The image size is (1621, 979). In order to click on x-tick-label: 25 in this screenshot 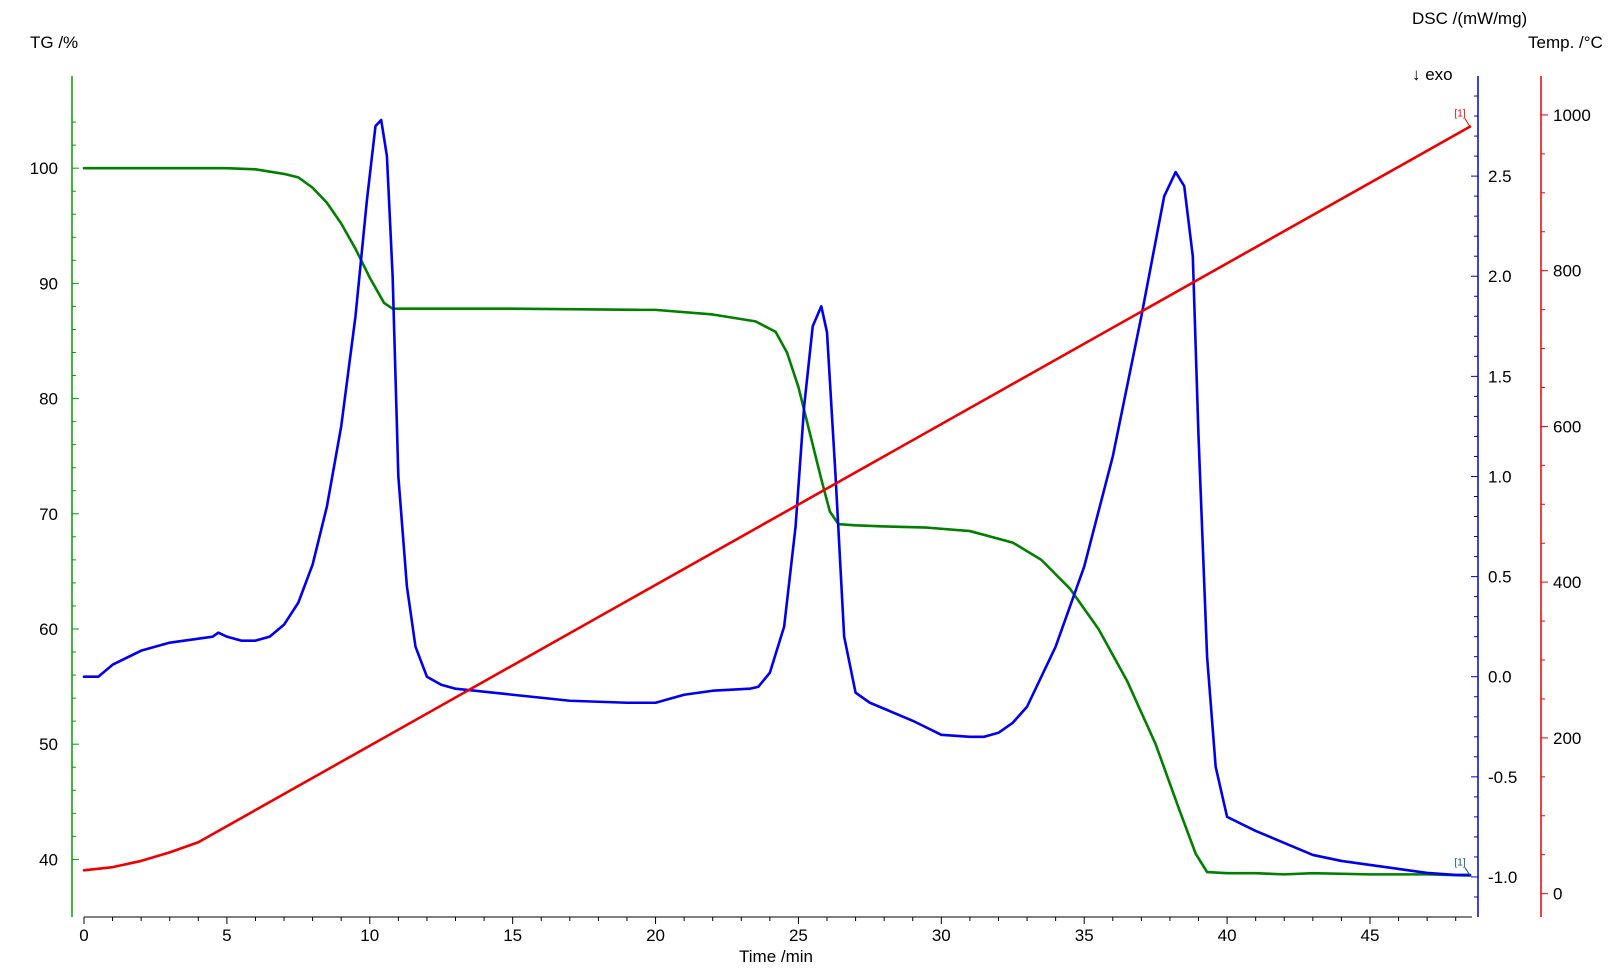, I will do `click(798, 935)`.